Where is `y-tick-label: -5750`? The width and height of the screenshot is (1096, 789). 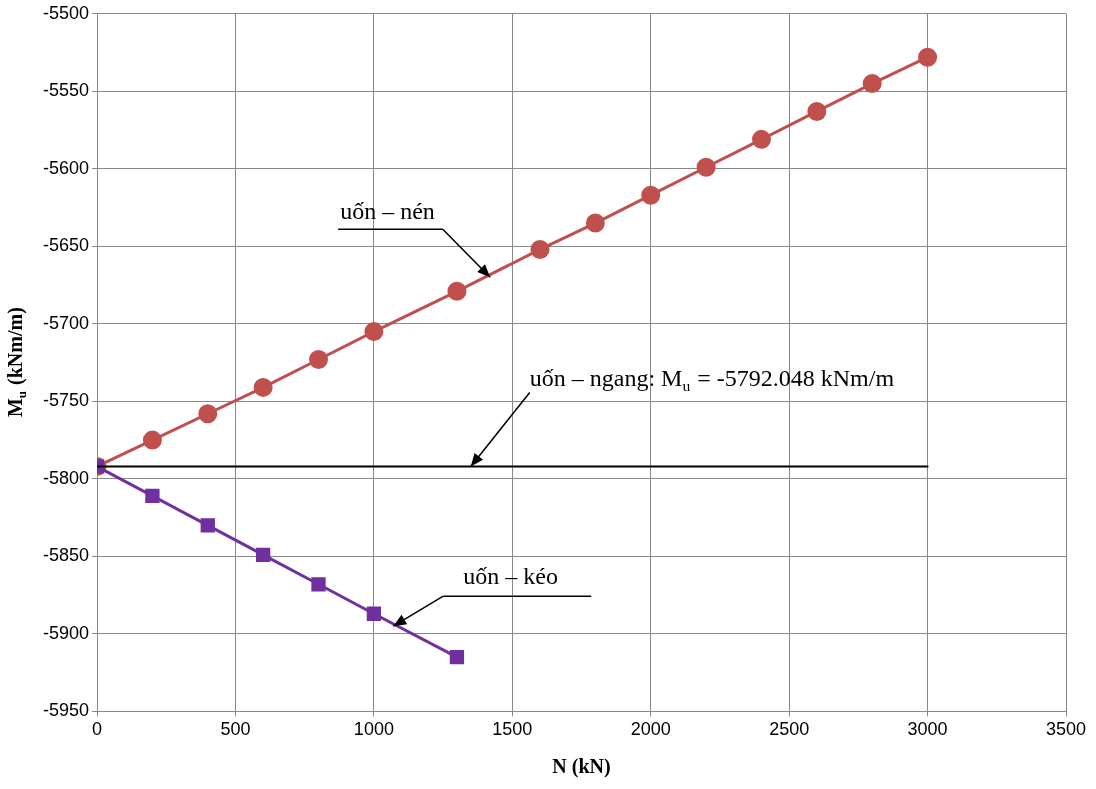 y-tick-label: -5750 is located at coordinates (66, 400).